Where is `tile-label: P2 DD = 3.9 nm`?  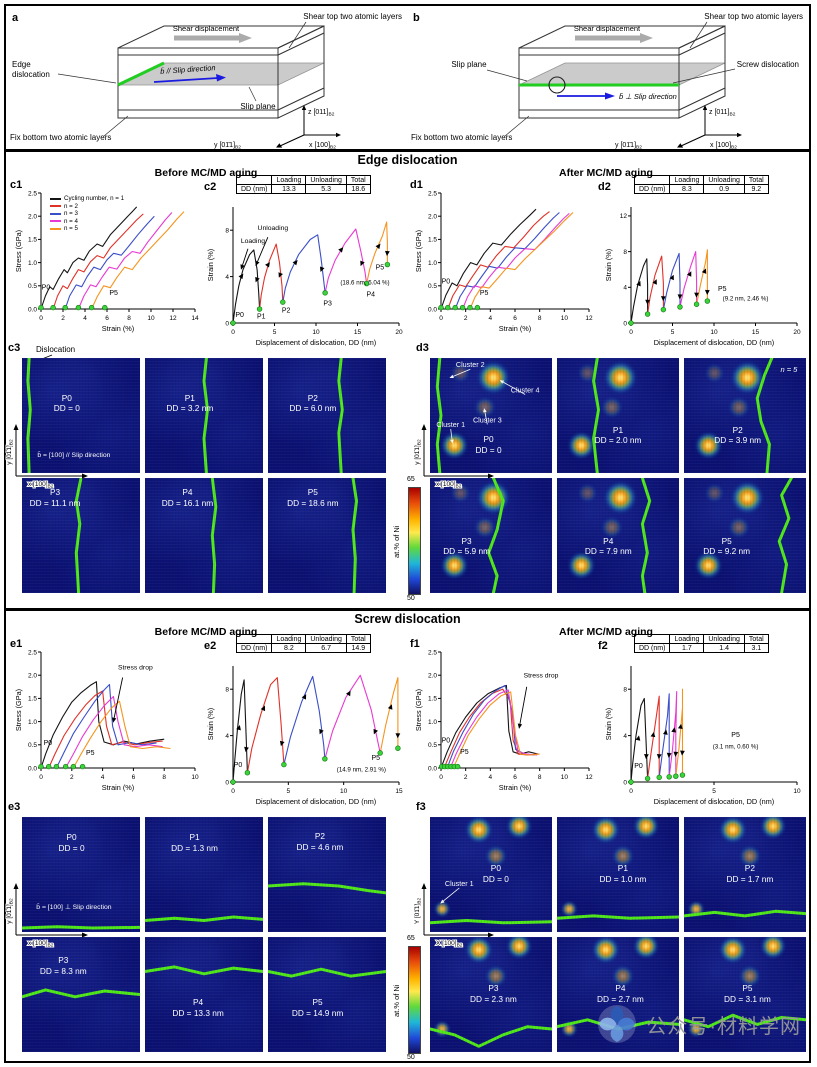 tile-label: P2 DD = 3.9 nm is located at coordinates (738, 435).